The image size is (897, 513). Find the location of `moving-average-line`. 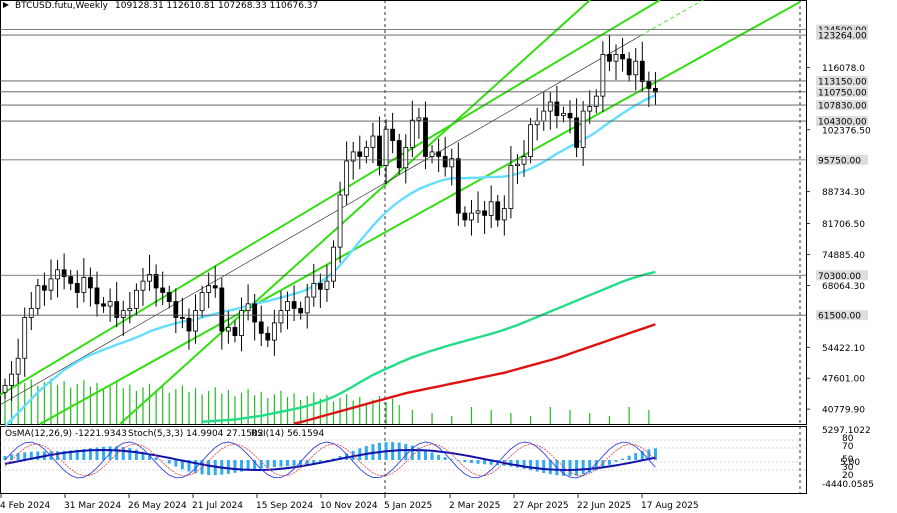

moving-average-line is located at coordinates (474, 374).